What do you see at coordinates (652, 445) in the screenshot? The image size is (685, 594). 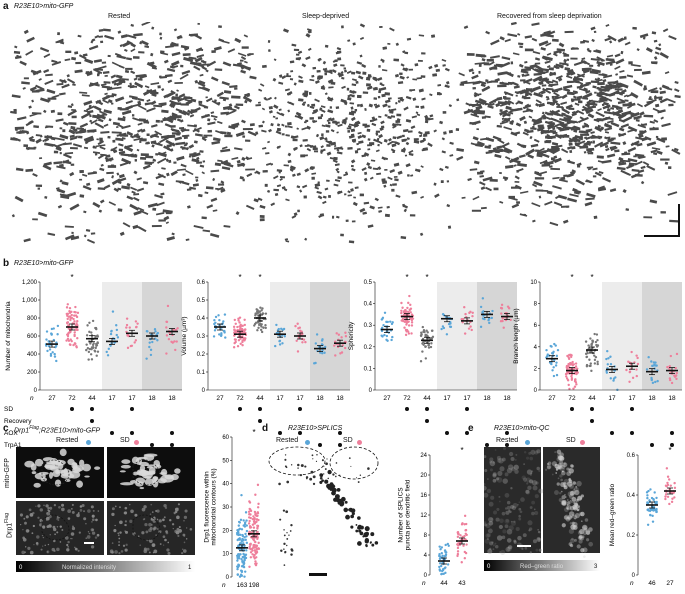 I see `condition-dot-trpa1` at bounding box center [652, 445].